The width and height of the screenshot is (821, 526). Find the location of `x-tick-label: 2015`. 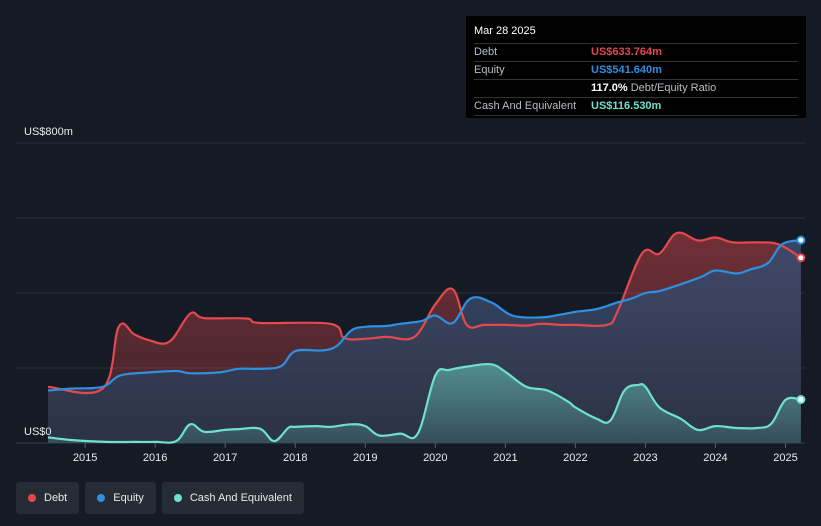

x-tick-label: 2015 is located at coordinates (85, 458).